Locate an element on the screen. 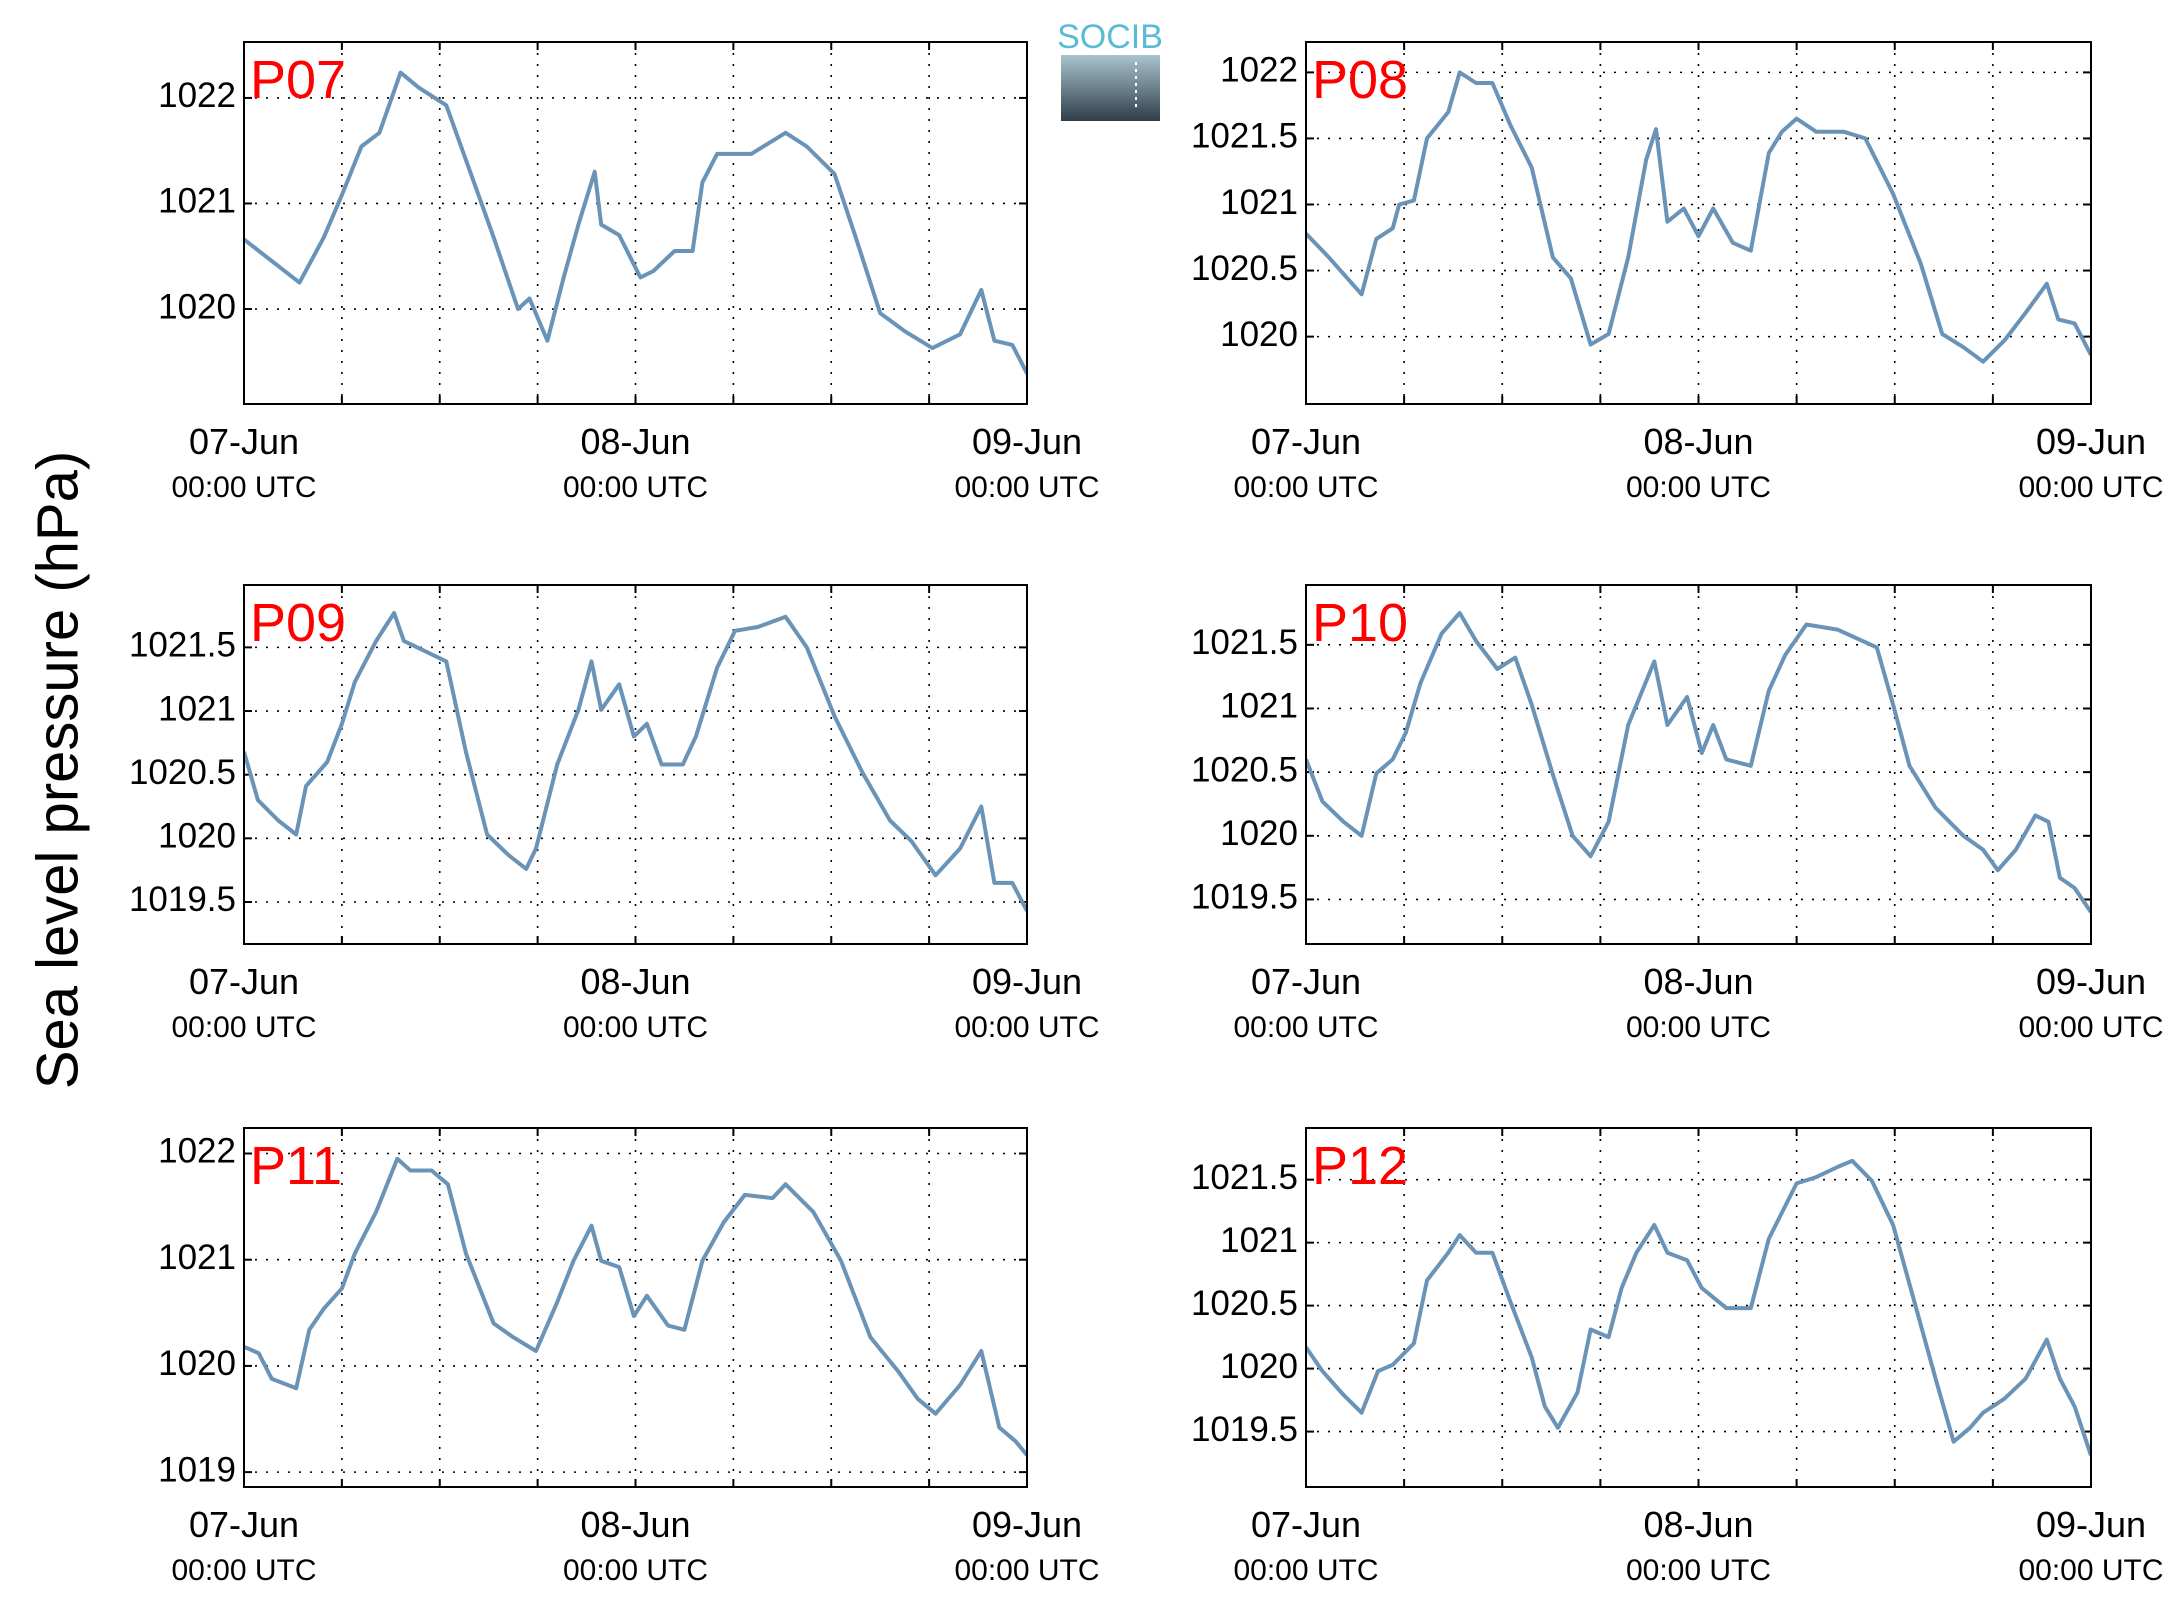 Image resolution: width=2171 pixels, height=1613 pixels. logo: SOCIB is located at coordinates (1110, 69).